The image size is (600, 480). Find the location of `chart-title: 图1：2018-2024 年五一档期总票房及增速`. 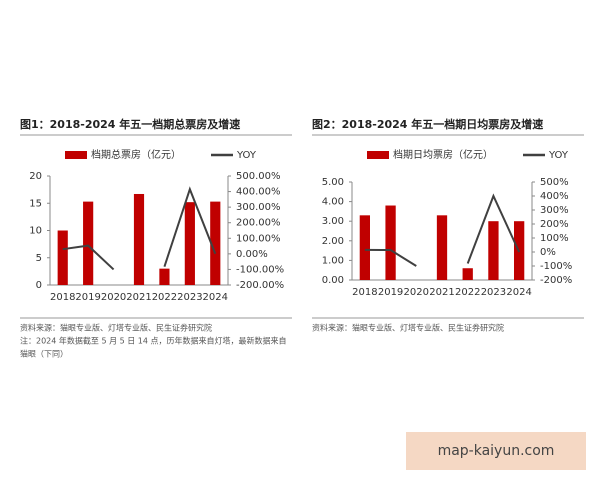

chart-title: 图1：2018-2024 年五一档期总票房及增速 is located at coordinates (130, 124).